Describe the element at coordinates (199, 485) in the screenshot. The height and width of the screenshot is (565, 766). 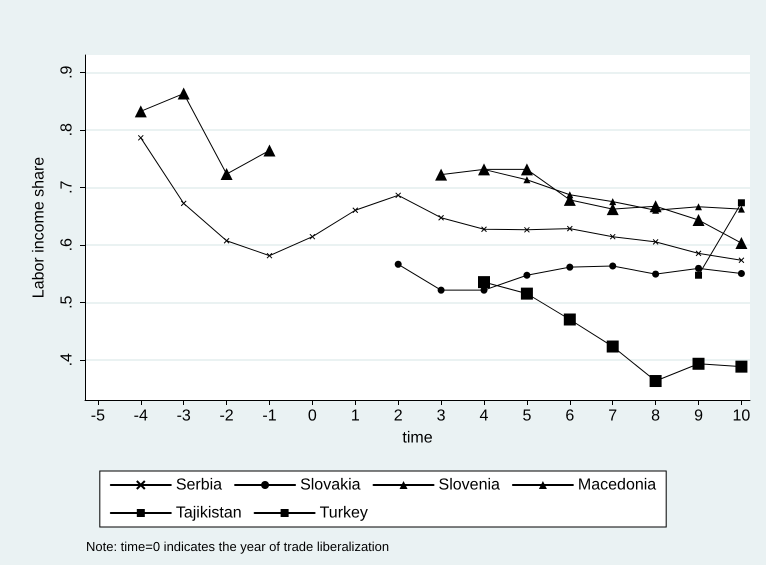
I see `legend-label: Serbia` at that location.